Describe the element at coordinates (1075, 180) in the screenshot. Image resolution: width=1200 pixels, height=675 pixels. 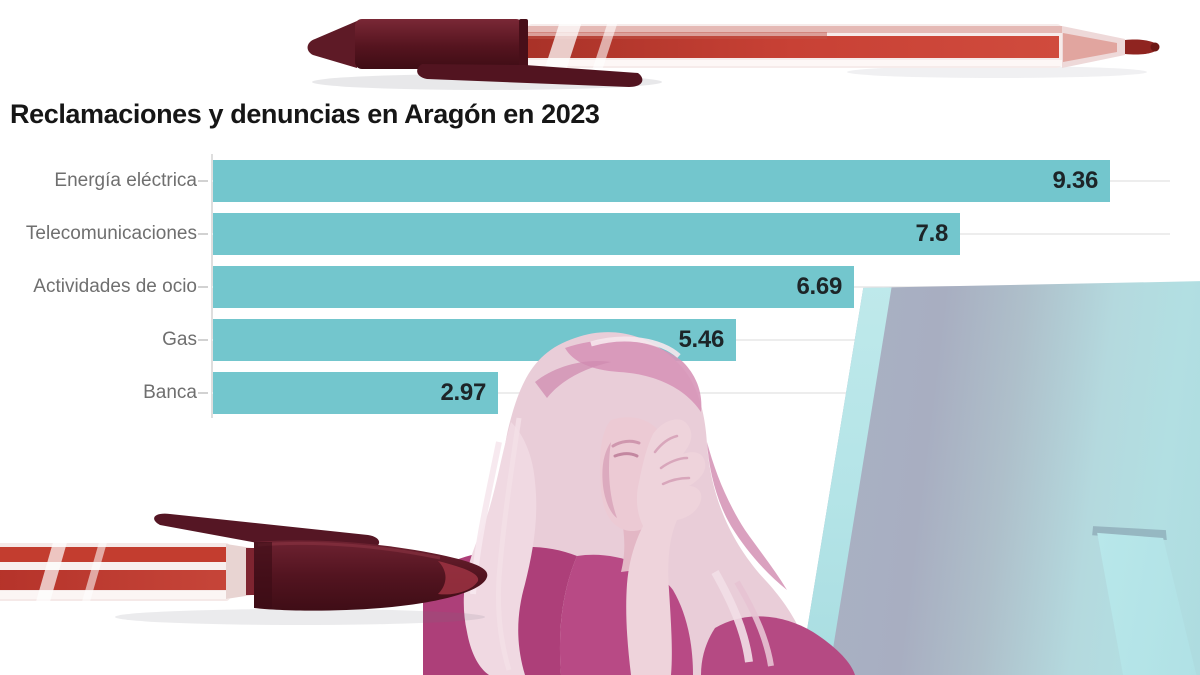
I see `value-label: 9.36` at that location.